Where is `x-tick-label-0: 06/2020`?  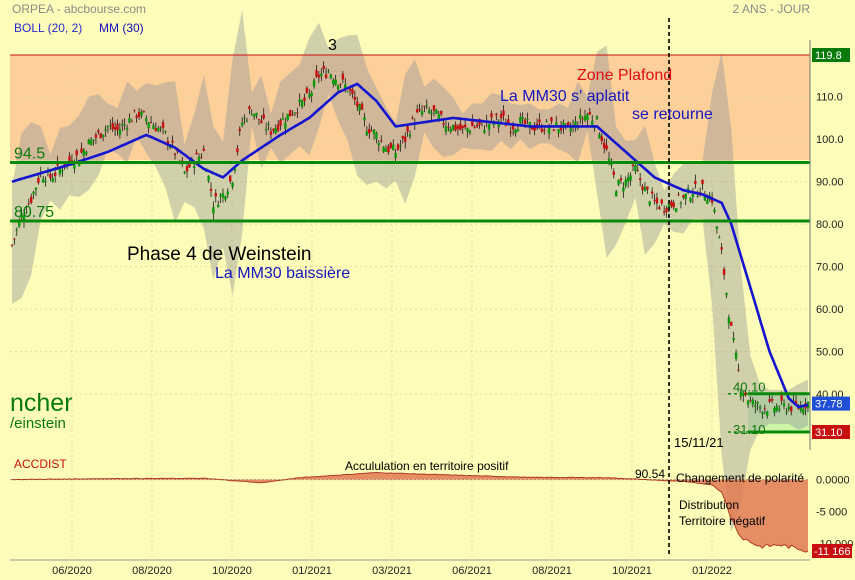 x-tick-label-0: 06/2020 is located at coordinates (72, 571).